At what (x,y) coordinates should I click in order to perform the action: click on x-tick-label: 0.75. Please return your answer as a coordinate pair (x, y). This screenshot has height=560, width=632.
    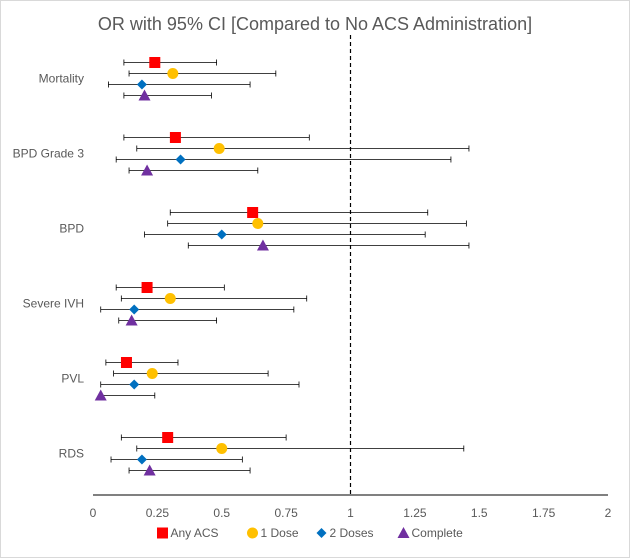
    Looking at the image, I should click on (286, 513).